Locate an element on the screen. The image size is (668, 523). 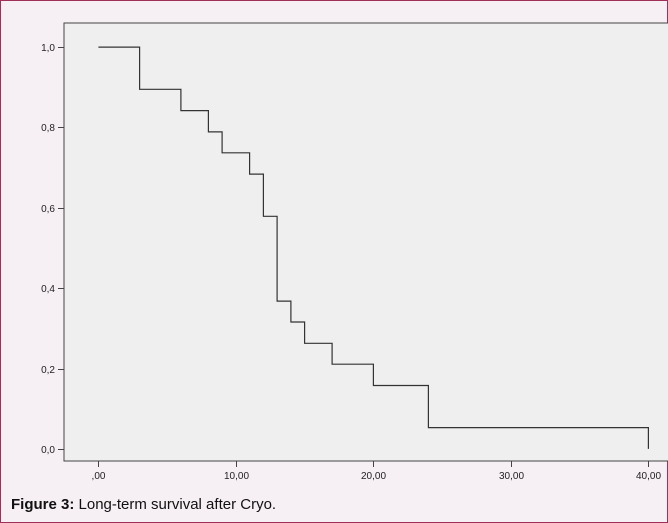
y-axis: 0,0 0,2 0,4 0,6 0,8 1,0 is located at coordinates (52, 249).